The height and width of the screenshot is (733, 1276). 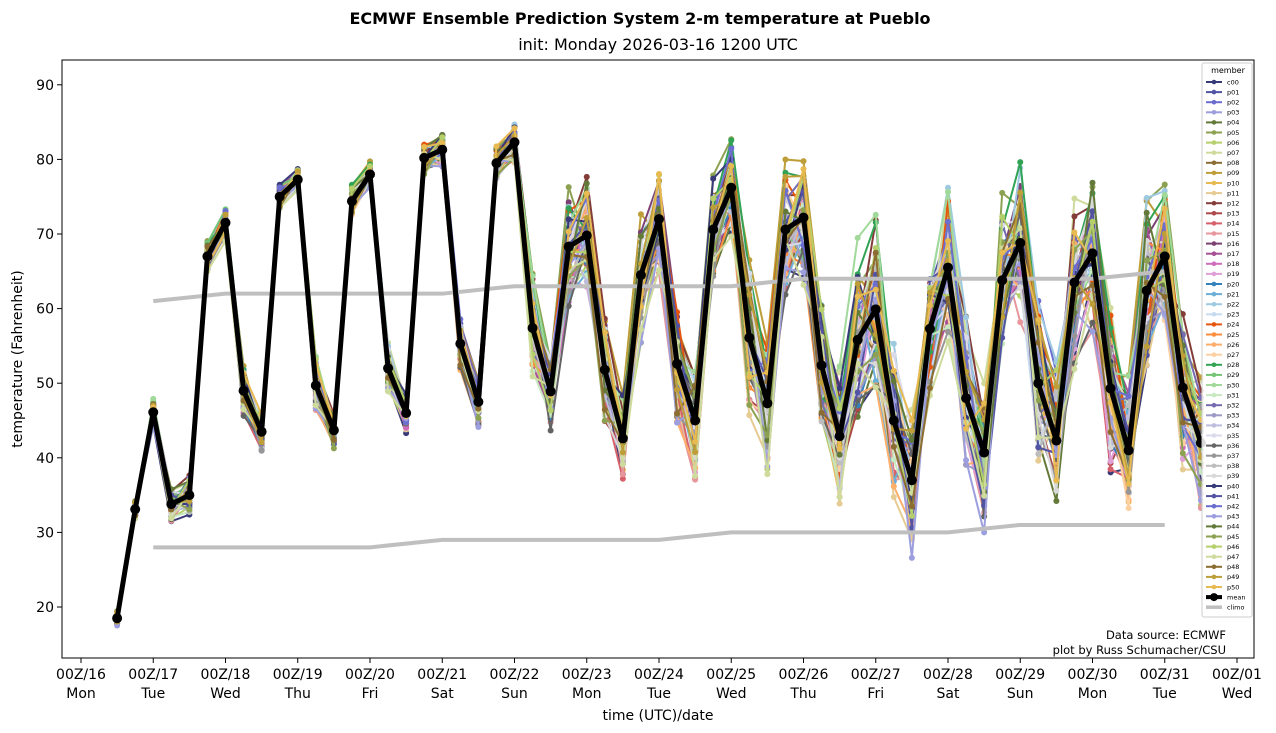 I want to click on legend-marker-p01, so click(x=1214, y=92).